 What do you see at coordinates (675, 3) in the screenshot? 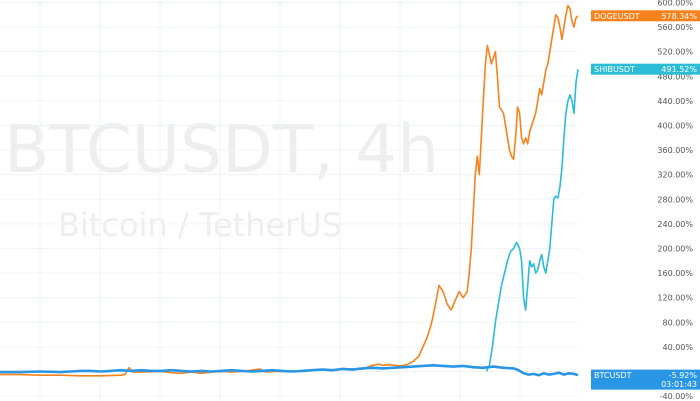
I see `y-tick-label: 600.00%` at bounding box center [675, 3].